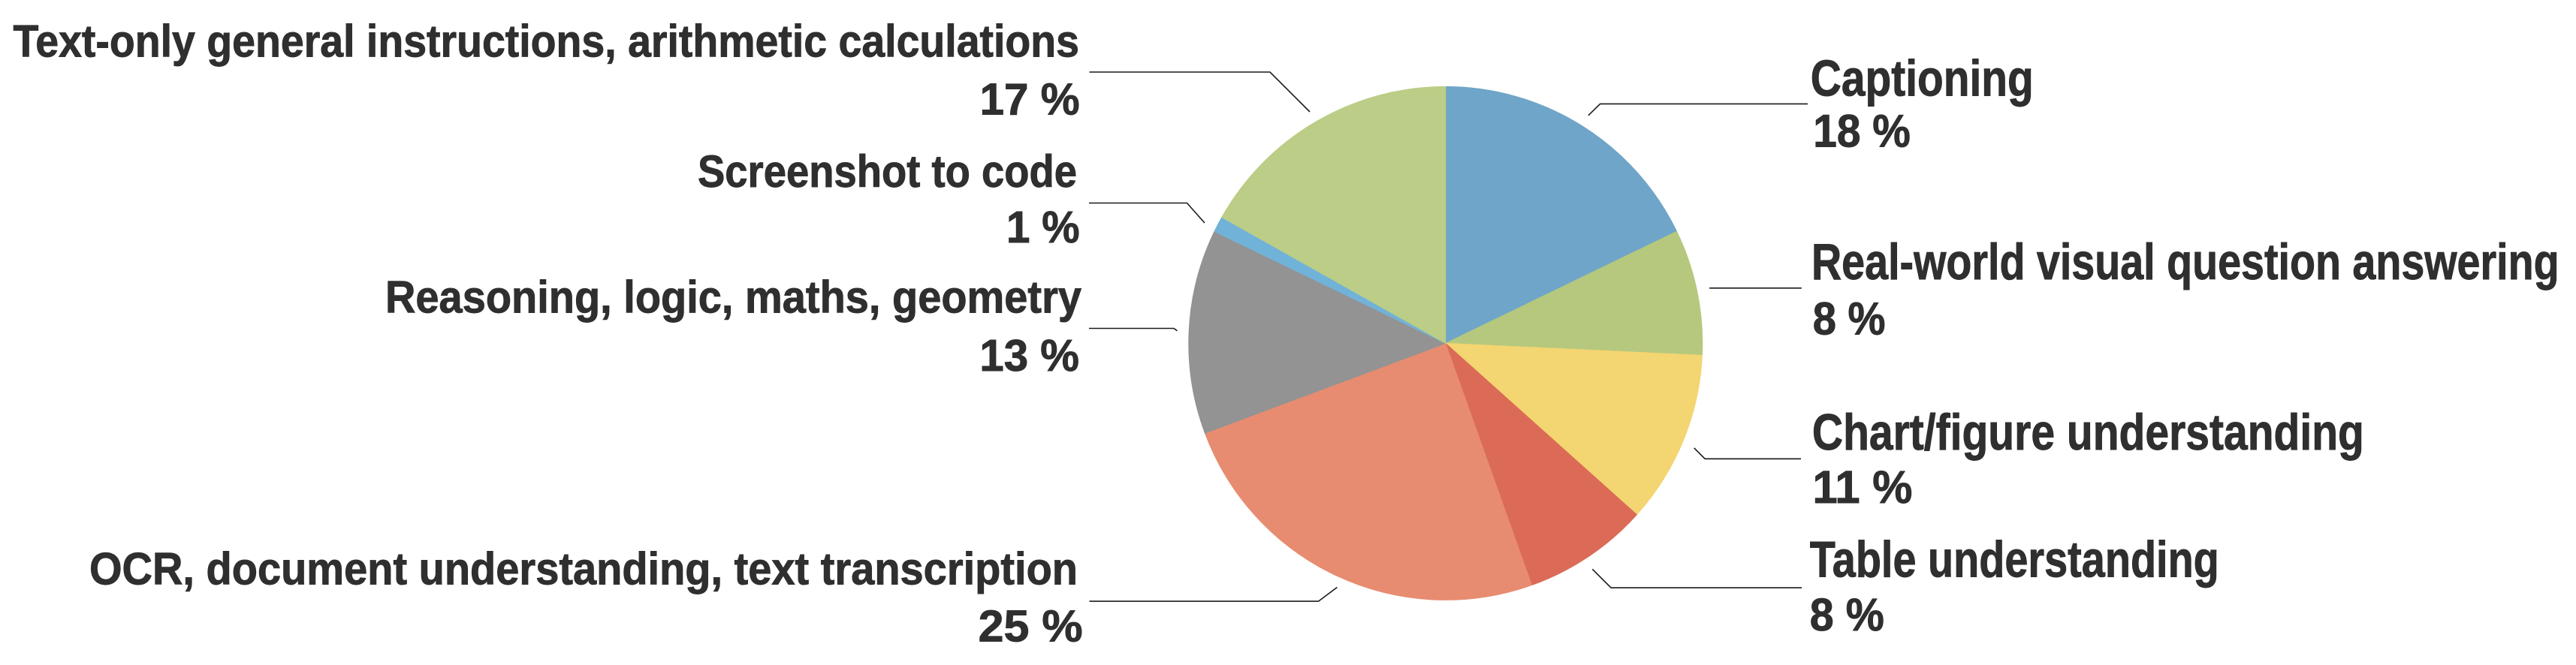 The height and width of the screenshot is (665, 2576). What do you see at coordinates (733, 297) in the screenshot?
I see `svg-text:Reasoning, logic, maths, geome: Reasoning, logic, maths, geometry` at bounding box center [733, 297].